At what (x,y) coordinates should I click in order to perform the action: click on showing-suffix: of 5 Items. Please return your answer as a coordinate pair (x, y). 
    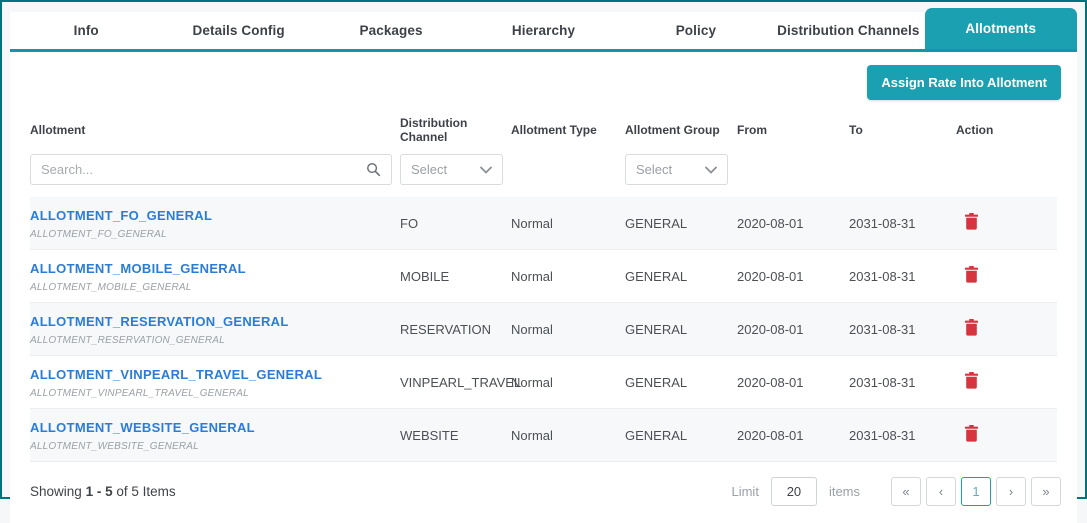
    Looking at the image, I should click on (146, 491).